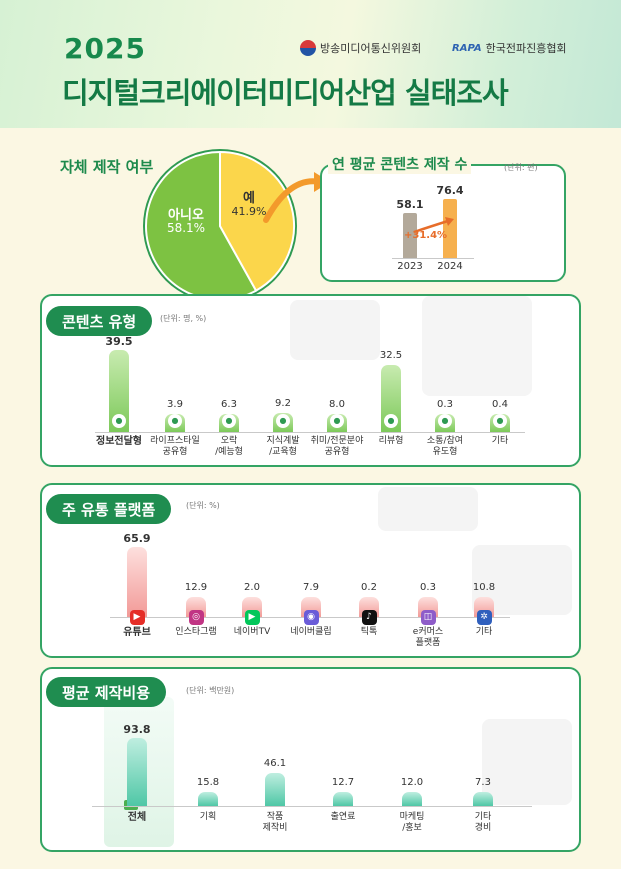 The width and height of the screenshot is (621, 869). What do you see at coordinates (337, 421) in the screenshot?
I see `palette-icon: ●` at bounding box center [337, 421].